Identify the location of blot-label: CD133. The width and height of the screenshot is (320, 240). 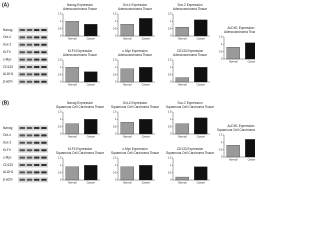
(8, 67).